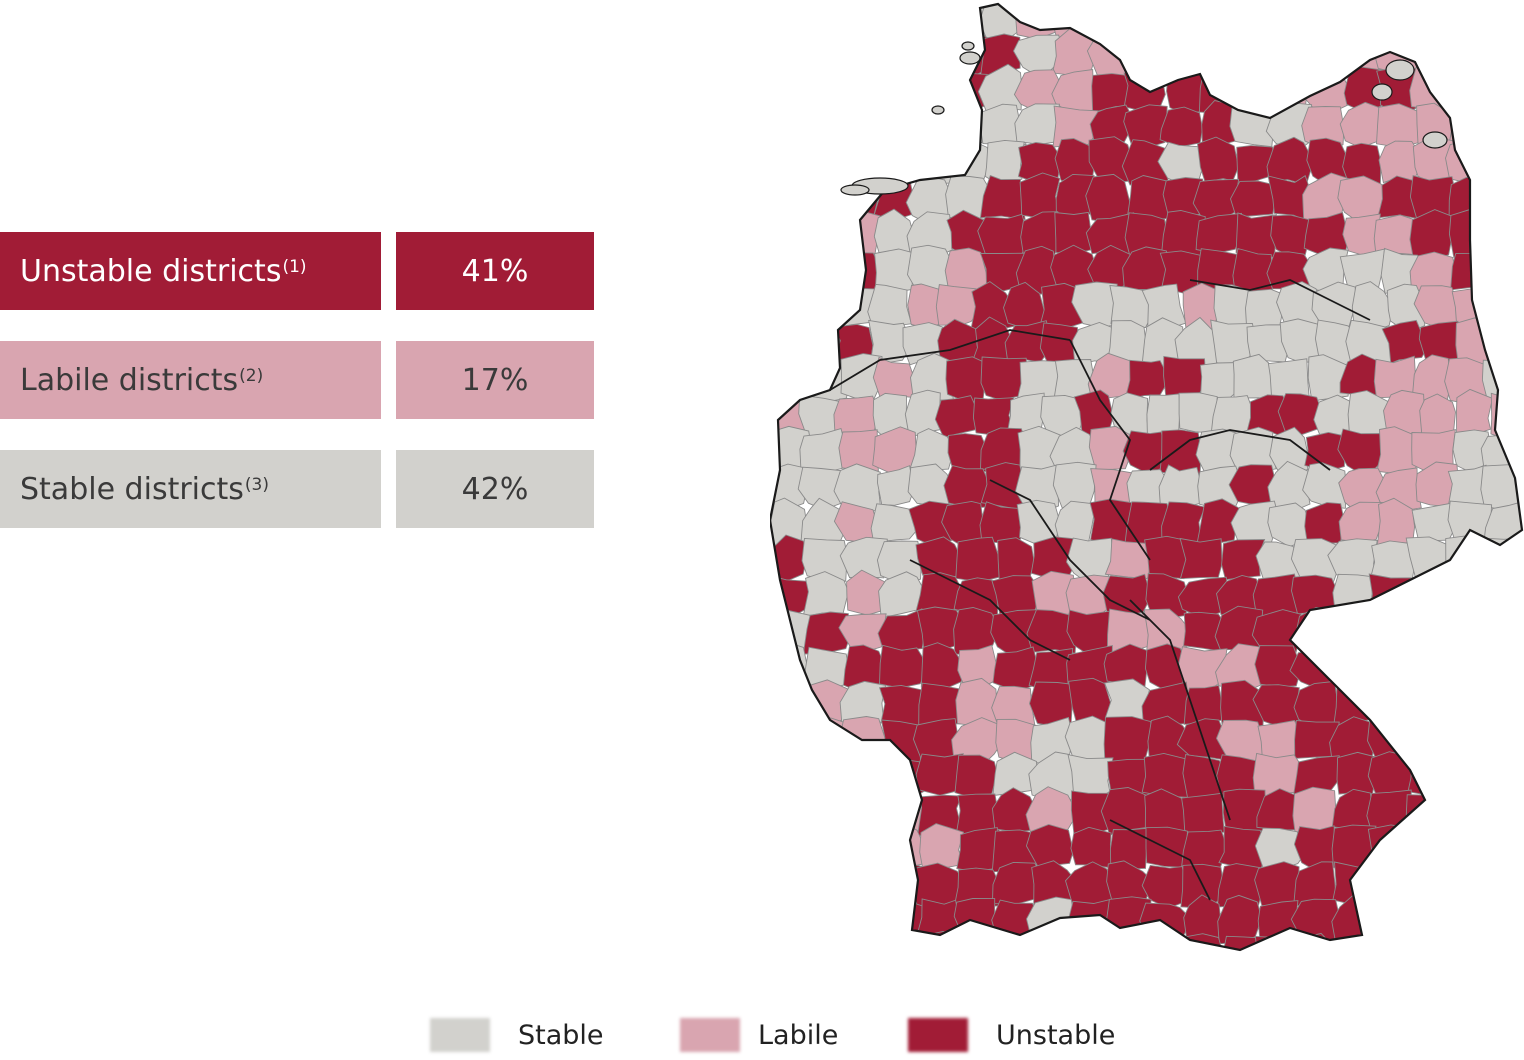 The image size is (1524, 1060). Describe the element at coordinates (190, 489) in the screenshot. I see `stat-label-stable: Stable districts (3)` at that location.